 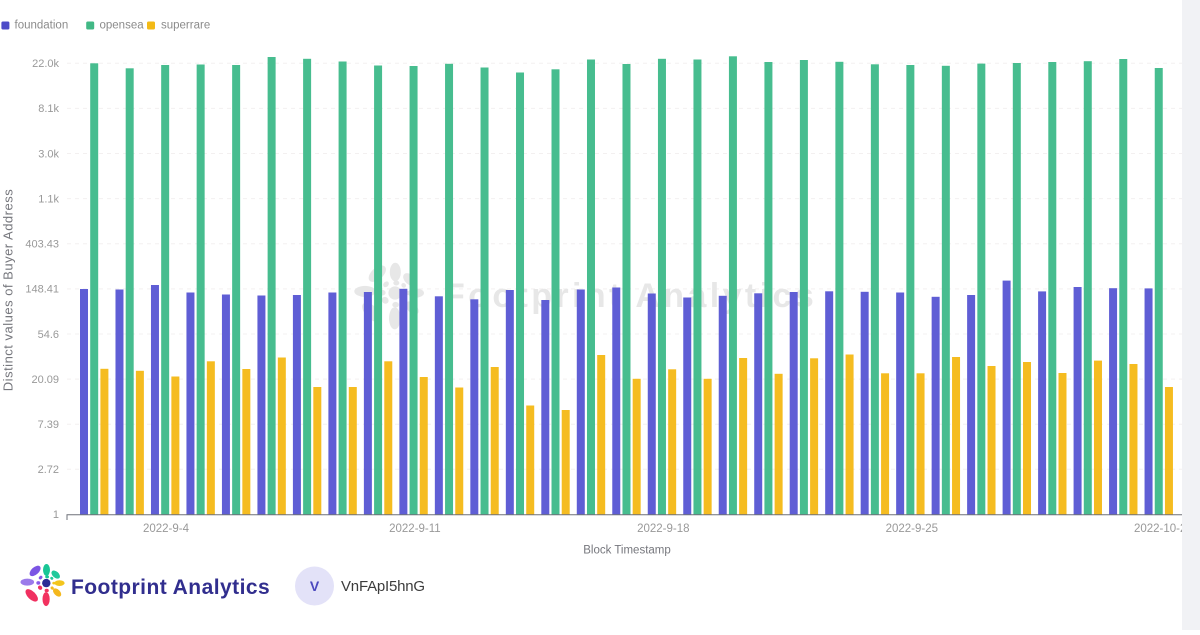 What do you see at coordinates (48, 470) in the screenshot?
I see `svg-text: 2.72` at bounding box center [48, 470].